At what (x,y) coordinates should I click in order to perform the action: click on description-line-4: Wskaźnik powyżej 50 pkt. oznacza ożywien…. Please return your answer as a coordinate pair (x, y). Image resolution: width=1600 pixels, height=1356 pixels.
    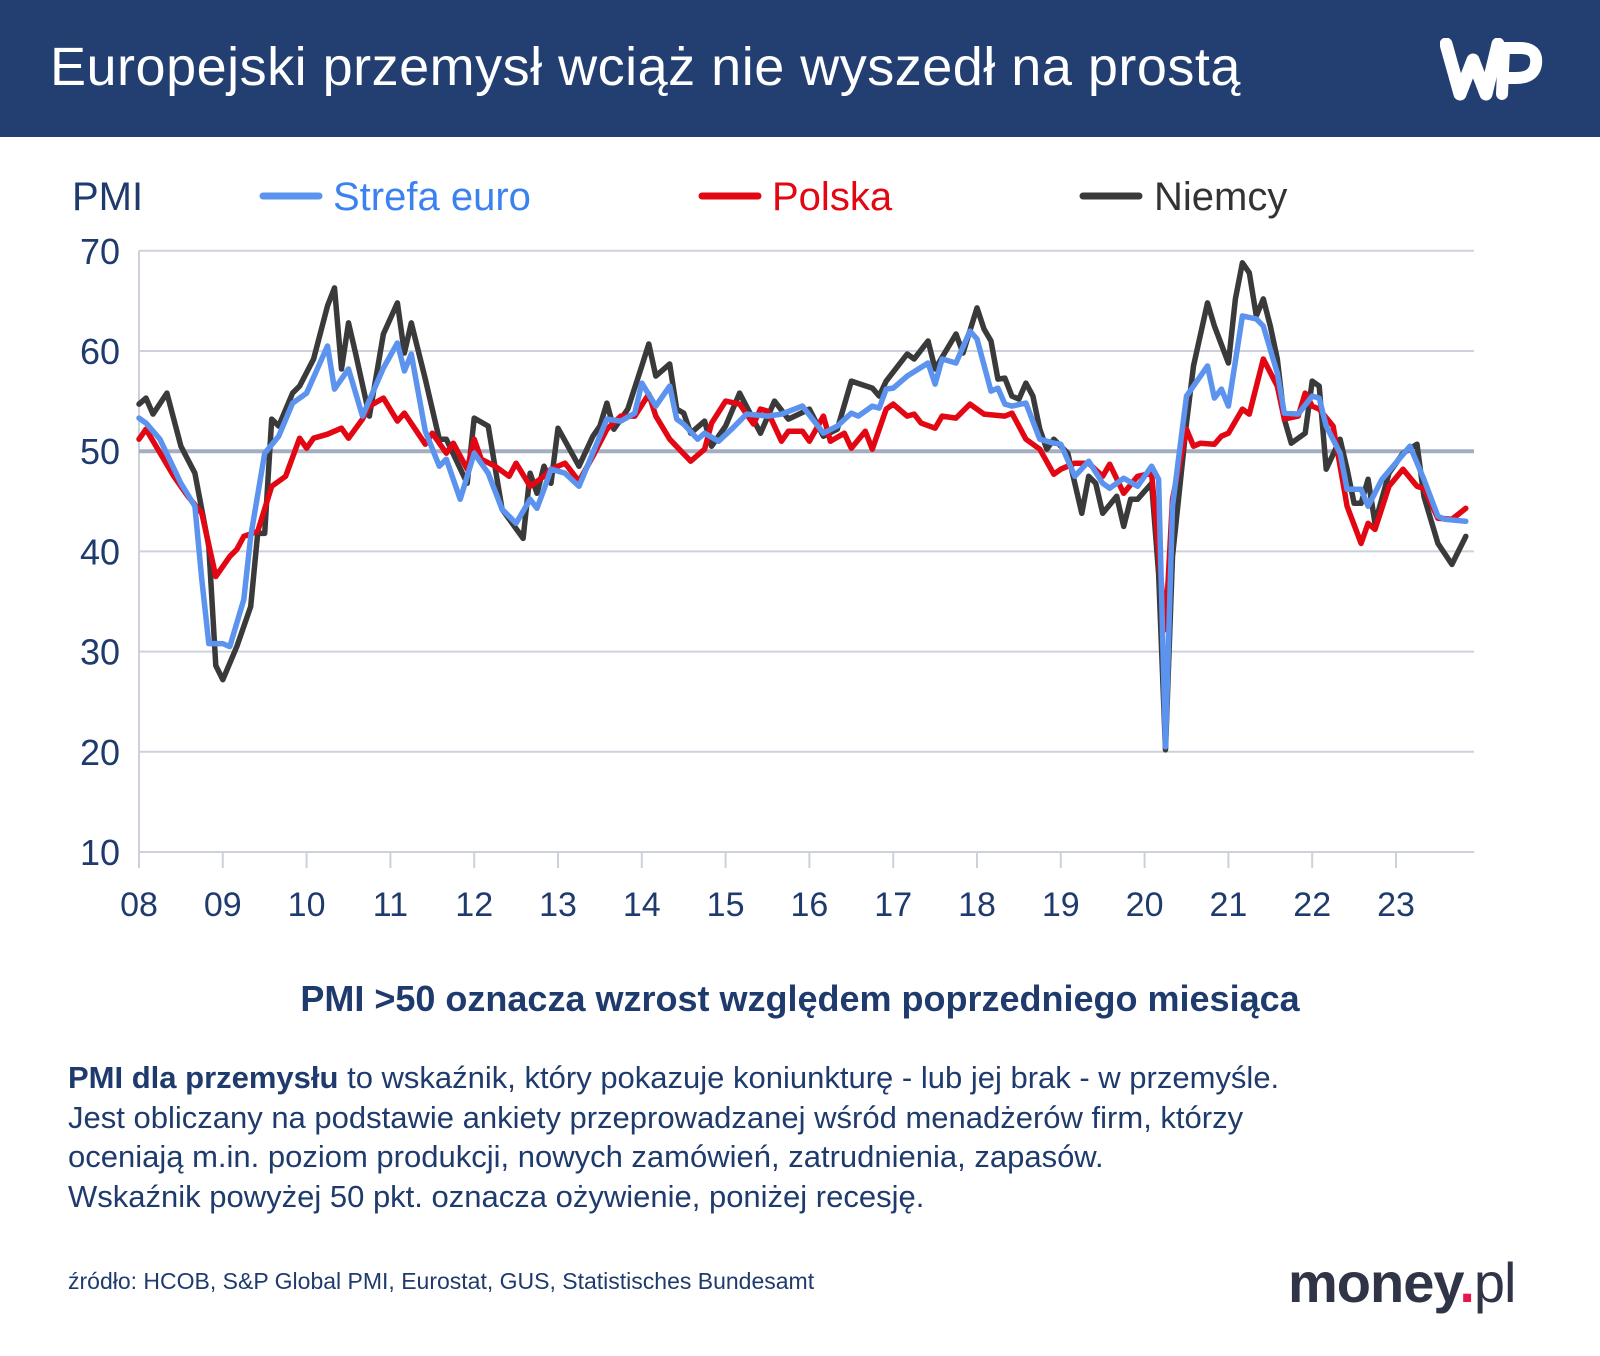
    Looking at the image, I should click on (496, 1196).